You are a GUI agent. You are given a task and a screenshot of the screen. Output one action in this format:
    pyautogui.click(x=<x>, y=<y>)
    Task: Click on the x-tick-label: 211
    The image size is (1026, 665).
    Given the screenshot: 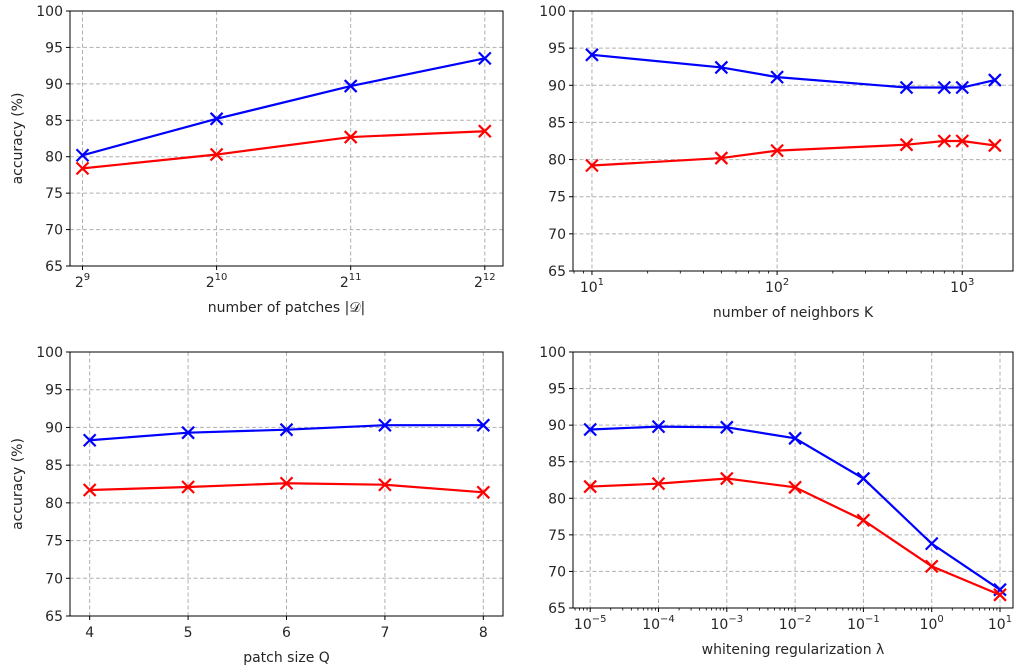 What is the action you would take?
    pyautogui.click(x=351, y=281)
    